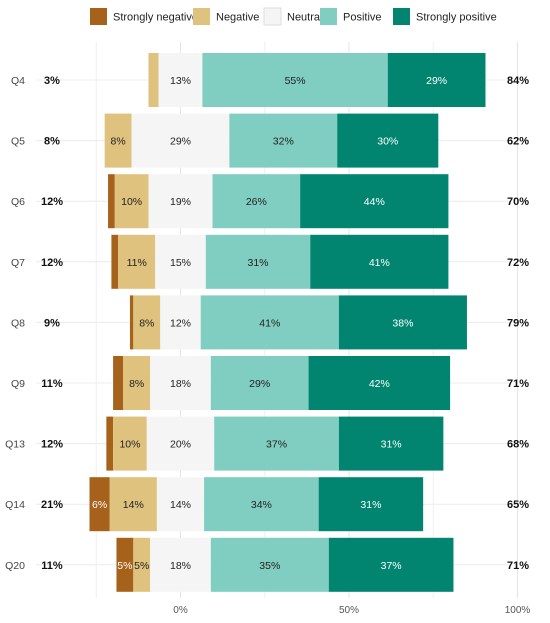  What do you see at coordinates (18, 202) in the screenshot?
I see `question-label: Q6` at bounding box center [18, 202].